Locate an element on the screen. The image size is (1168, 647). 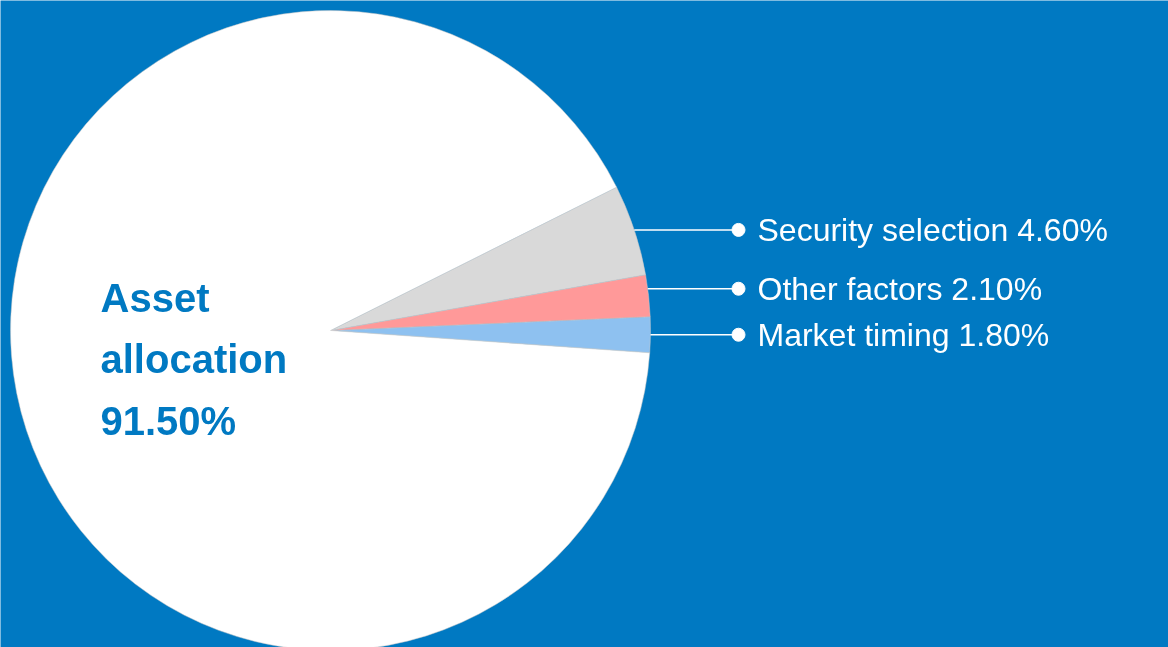
data-label: 91.50% is located at coordinates (168, 420).